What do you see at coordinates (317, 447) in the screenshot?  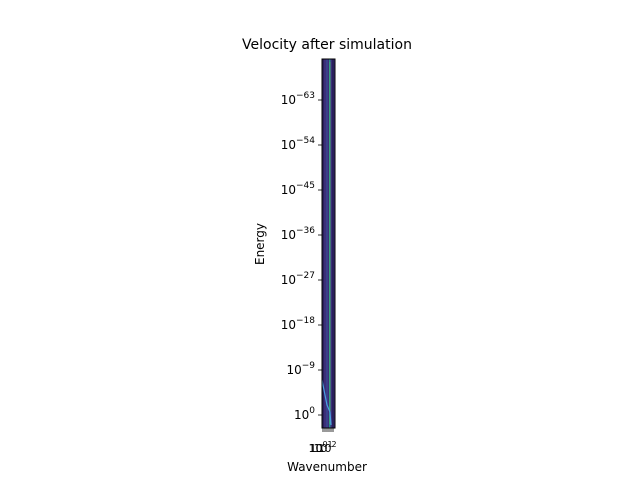 I see `x-tick-label: 10⁰` at bounding box center [317, 447].